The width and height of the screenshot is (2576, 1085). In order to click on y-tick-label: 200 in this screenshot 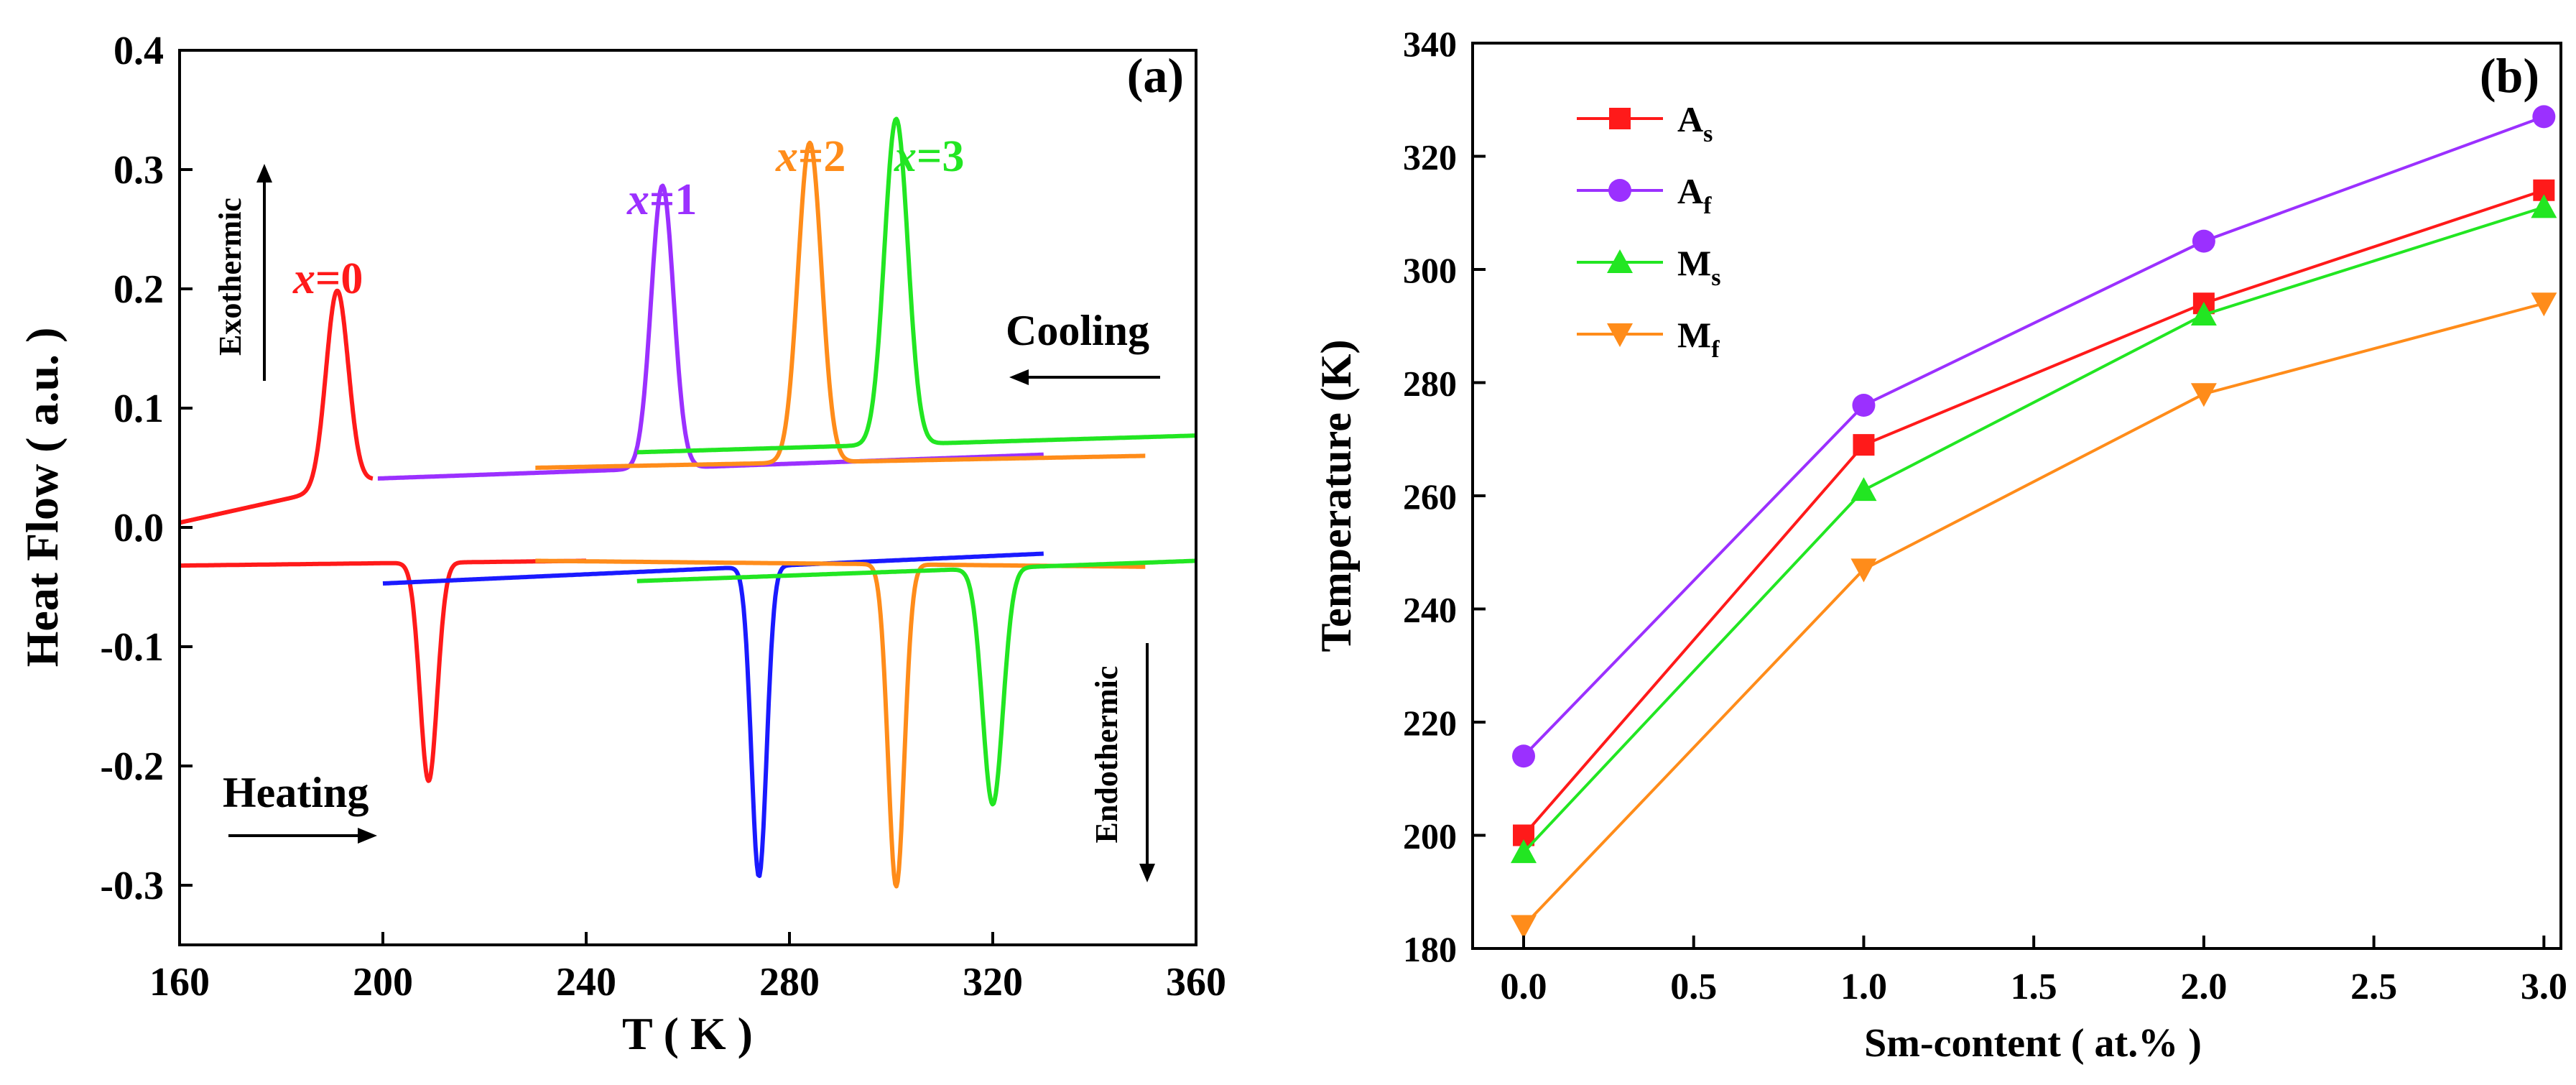, I will do `click(1430, 837)`.